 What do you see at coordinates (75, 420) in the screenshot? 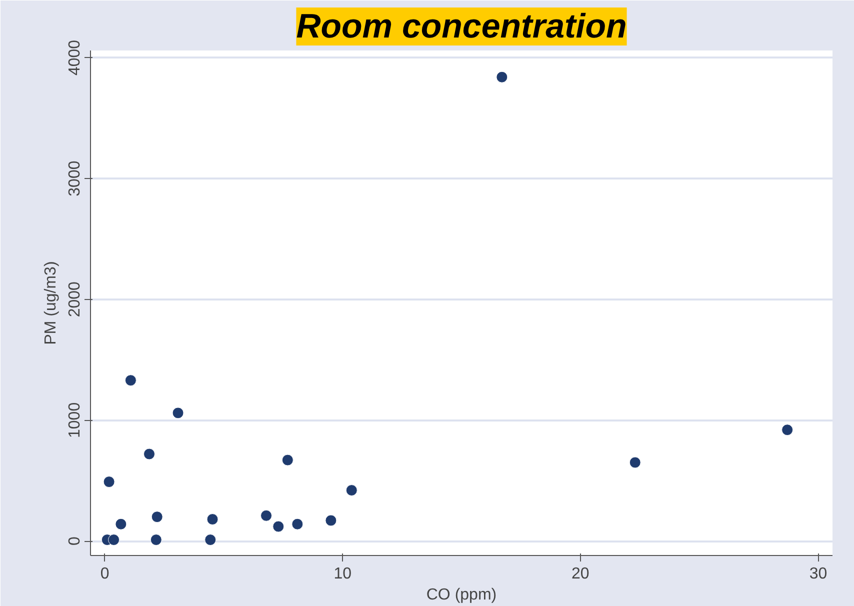
I see `y-tick-label: 1000` at bounding box center [75, 420].